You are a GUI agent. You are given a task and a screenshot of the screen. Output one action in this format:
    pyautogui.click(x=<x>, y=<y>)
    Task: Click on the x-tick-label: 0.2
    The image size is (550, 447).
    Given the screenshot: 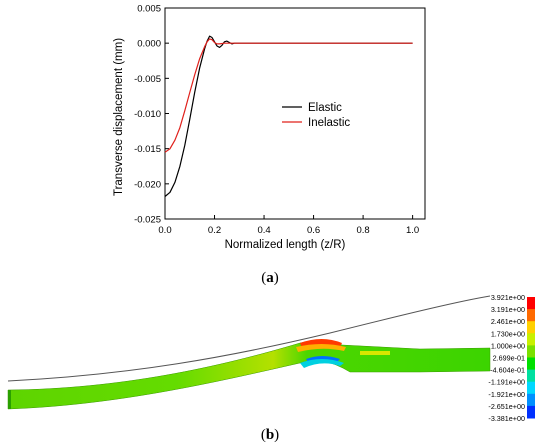 What is the action you would take?
    pyautogui.click(x=214, y=230)
    